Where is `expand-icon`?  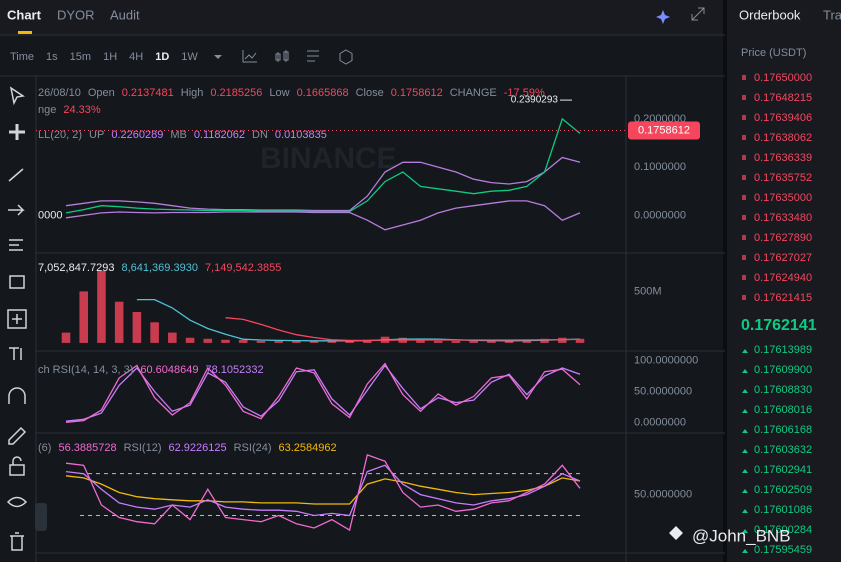 expand-icon is located at coordinates (698, 14).